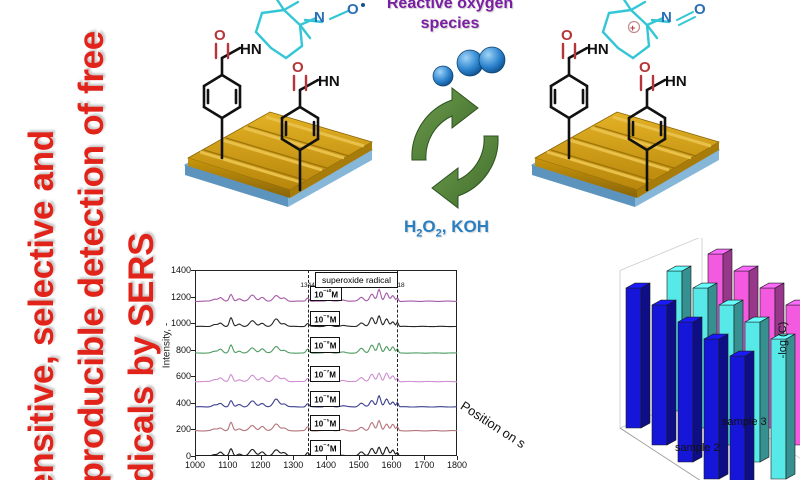 This screenshot has width=800, height=480. Describe the element at coordinates (625, 159) in the screenshot. I see `gold-grating-right` at that location.